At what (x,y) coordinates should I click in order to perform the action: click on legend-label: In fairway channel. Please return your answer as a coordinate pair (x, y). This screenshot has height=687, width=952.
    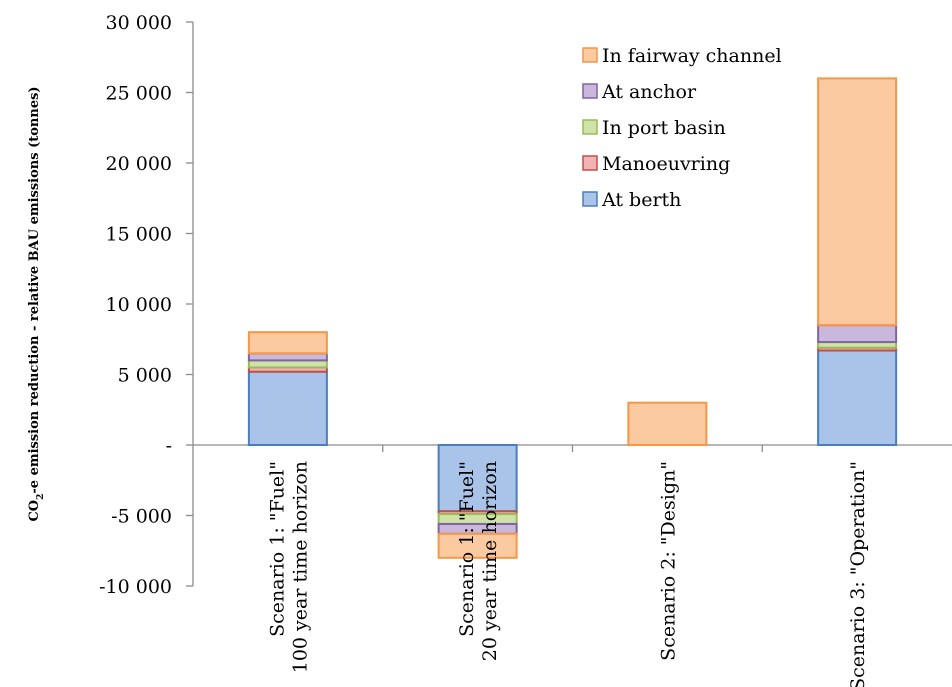
    Looking at the image, I should click on (692, 56).